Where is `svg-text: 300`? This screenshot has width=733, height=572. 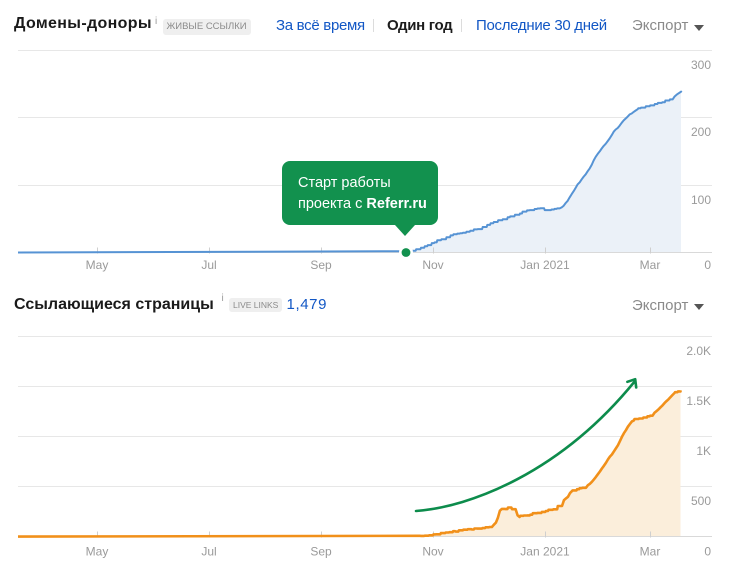 svg-text: 300 is located at coordinates (701, 65).